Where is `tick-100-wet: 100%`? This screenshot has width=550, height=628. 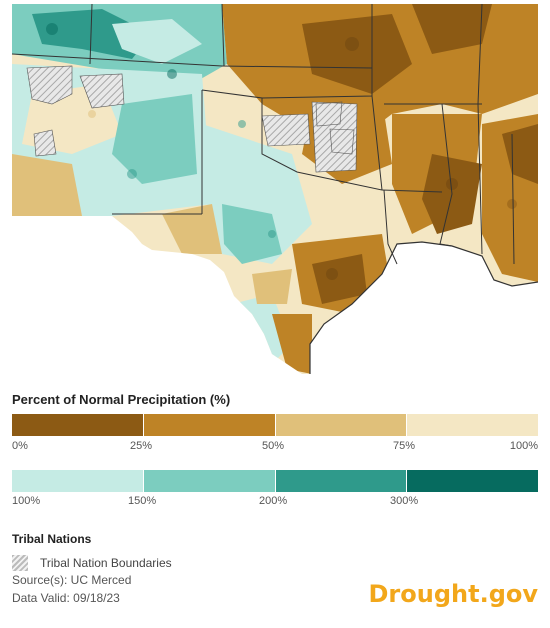
tick-100-wet: 100% is located at coordinates (26, 501).